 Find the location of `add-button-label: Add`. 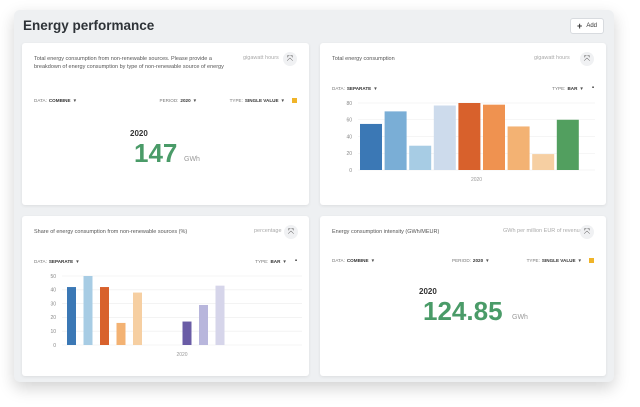

add-button-label: Add is located at coordinates (591, 26).